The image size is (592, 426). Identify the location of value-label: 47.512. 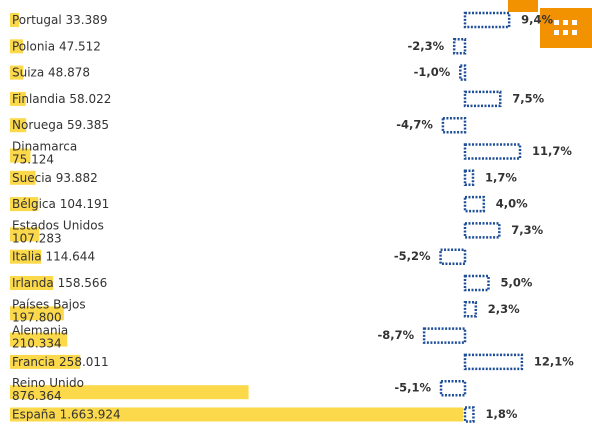
(80, 46).